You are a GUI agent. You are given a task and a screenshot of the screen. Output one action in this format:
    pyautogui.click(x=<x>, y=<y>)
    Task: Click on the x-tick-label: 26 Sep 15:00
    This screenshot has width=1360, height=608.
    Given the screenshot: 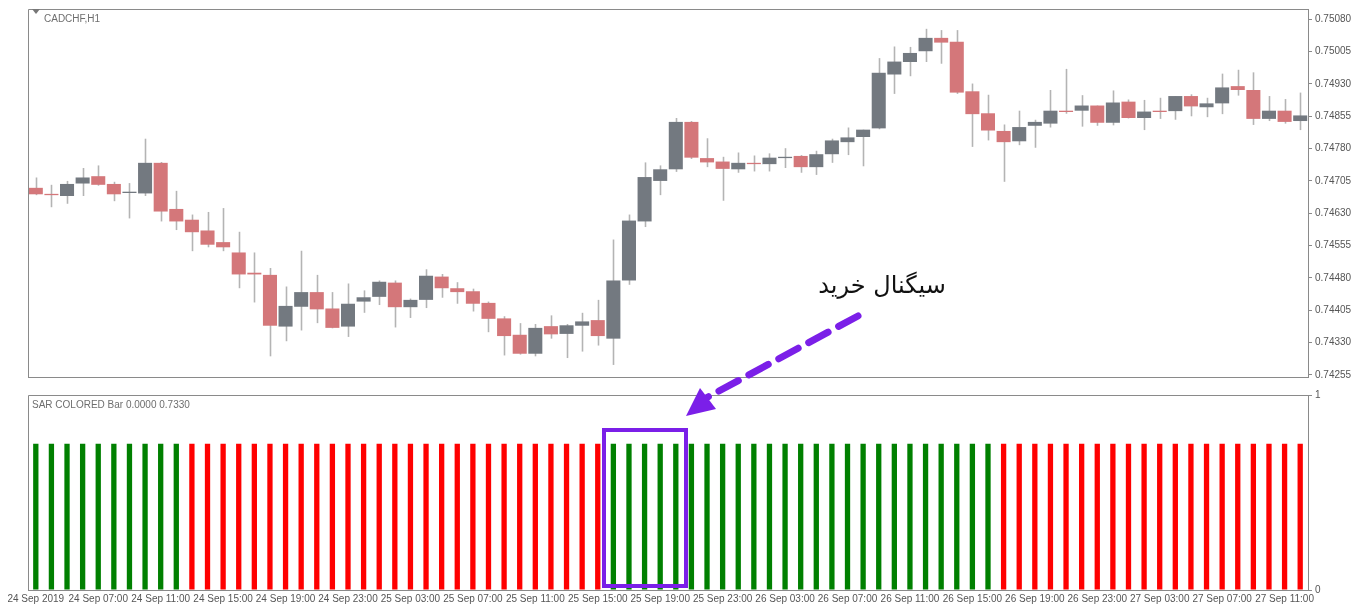 What is the action you would take?
    pyautogui.click(x=972, y=598)
    